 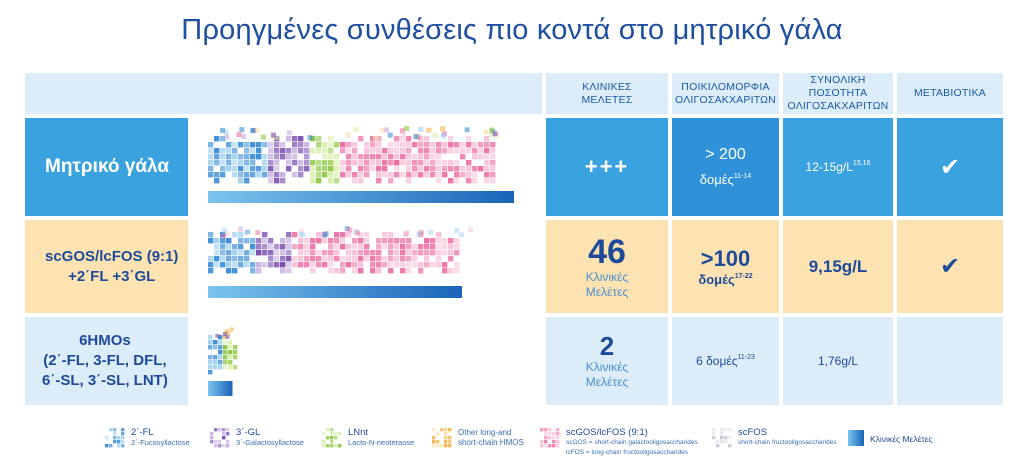 I want to click on clinical-value: +++, so click(x=607, y=166).